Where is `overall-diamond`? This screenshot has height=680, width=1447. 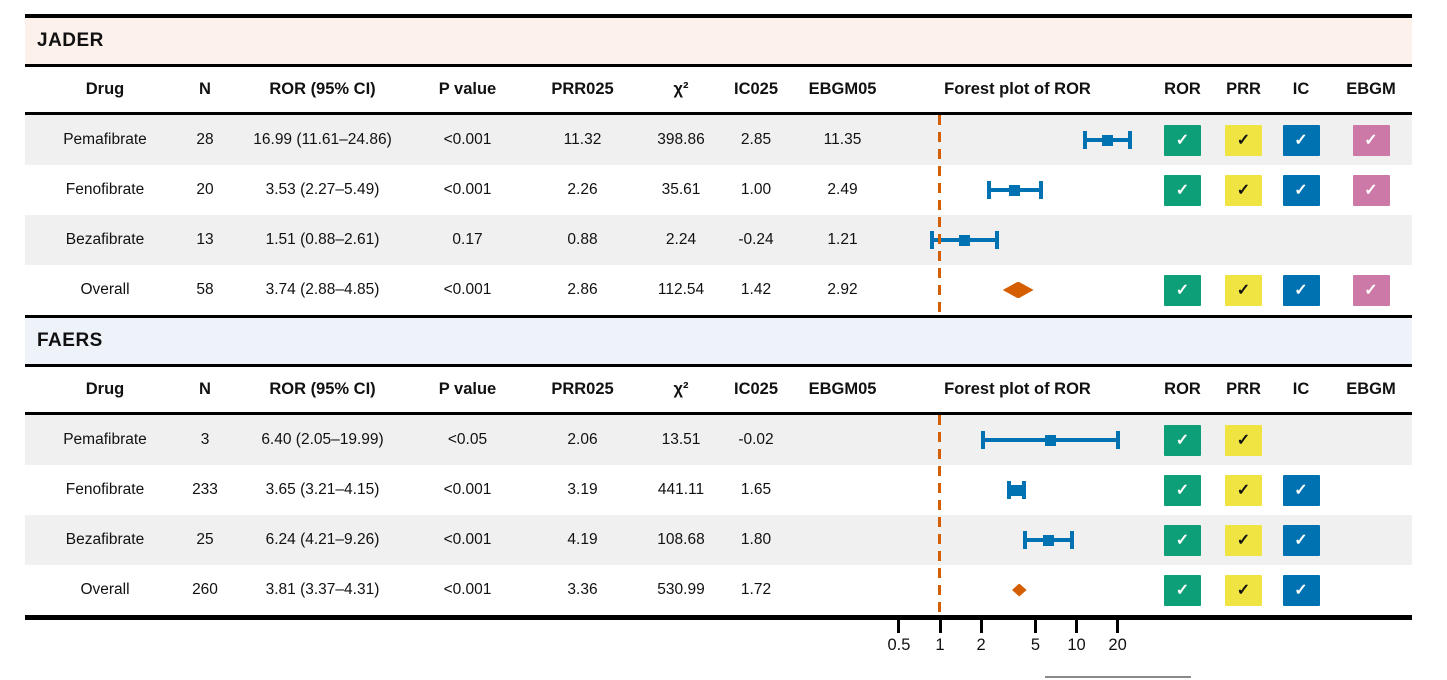
overall-diamond is located at coordinates (1018, 290).